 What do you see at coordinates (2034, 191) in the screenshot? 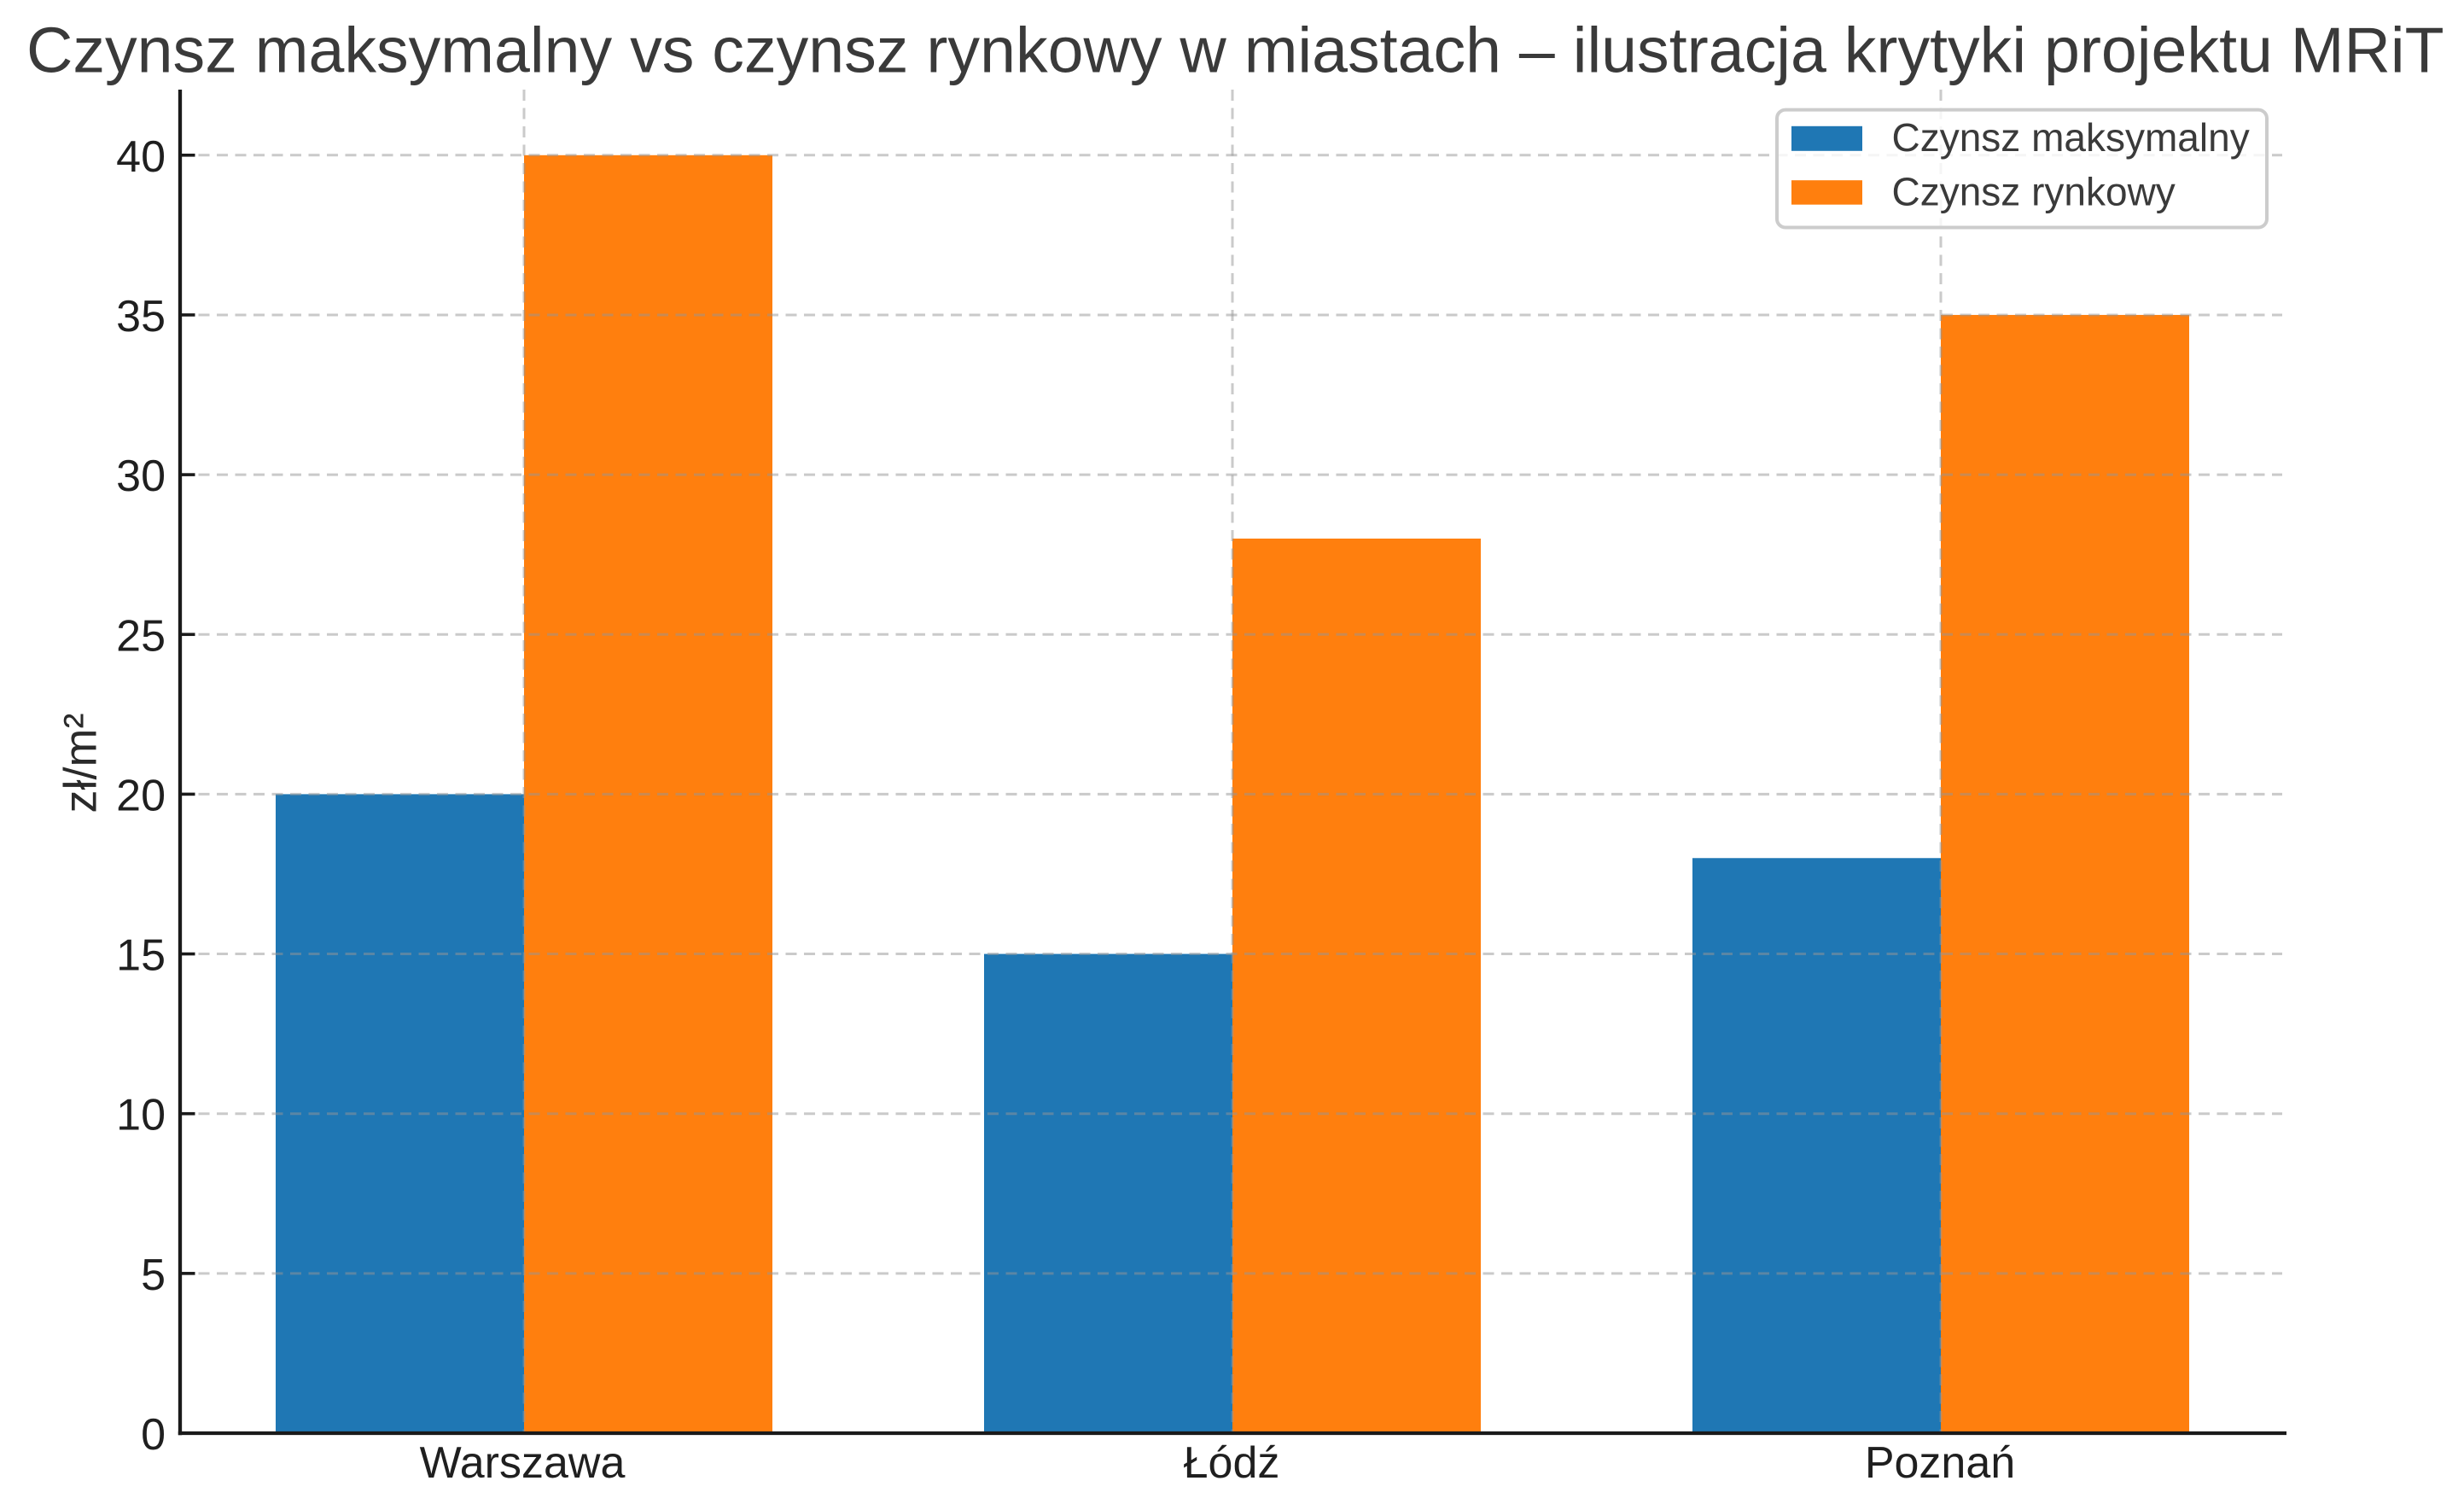
I see `svg-text: Czynsz rynkowy` at bounding box center [2034, 191].